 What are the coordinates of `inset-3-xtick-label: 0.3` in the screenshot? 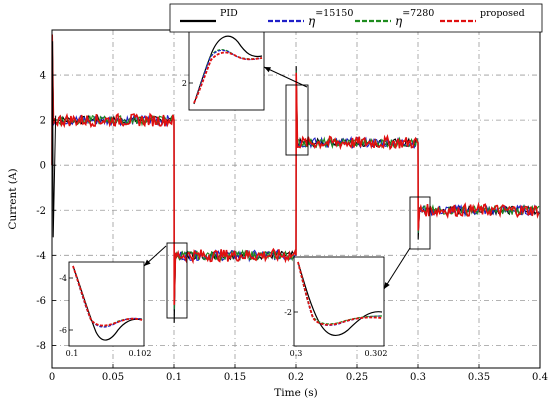 It's located at (296, 353).